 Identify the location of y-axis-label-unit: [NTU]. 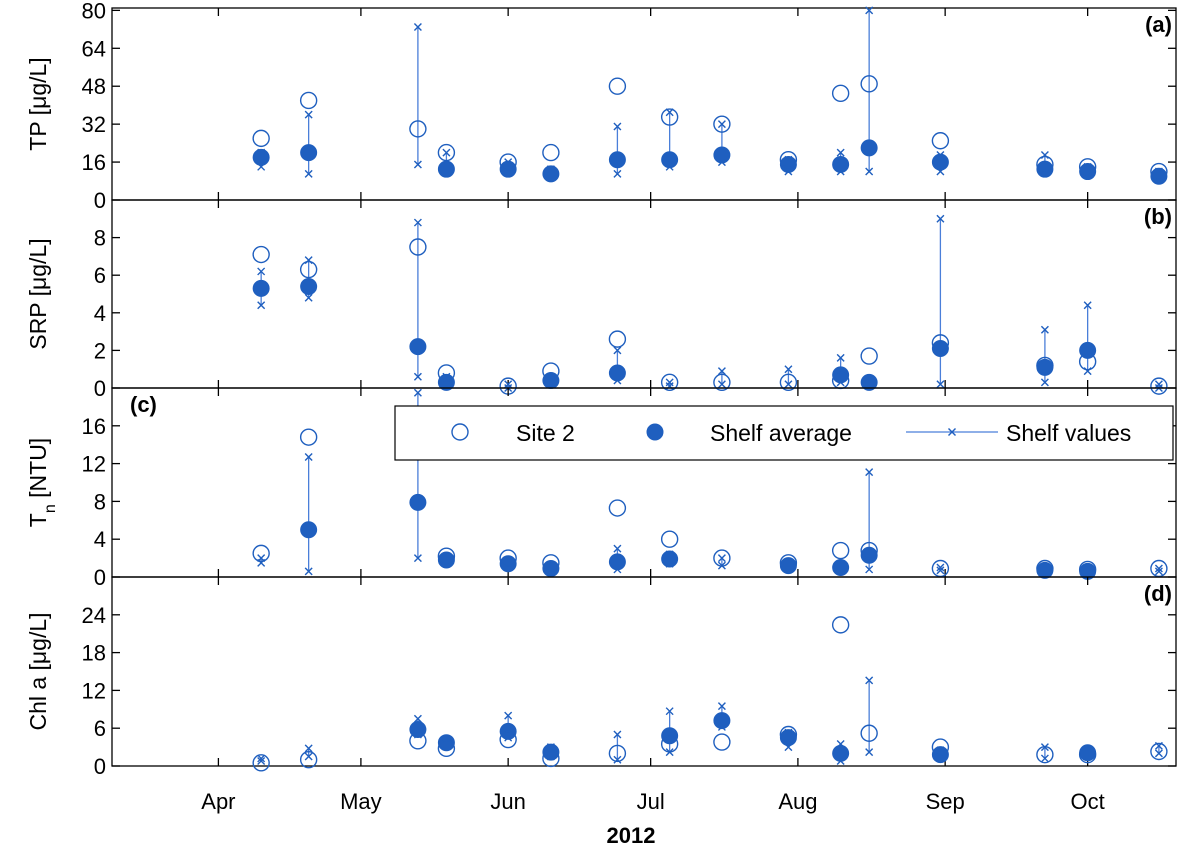
(38, 471).